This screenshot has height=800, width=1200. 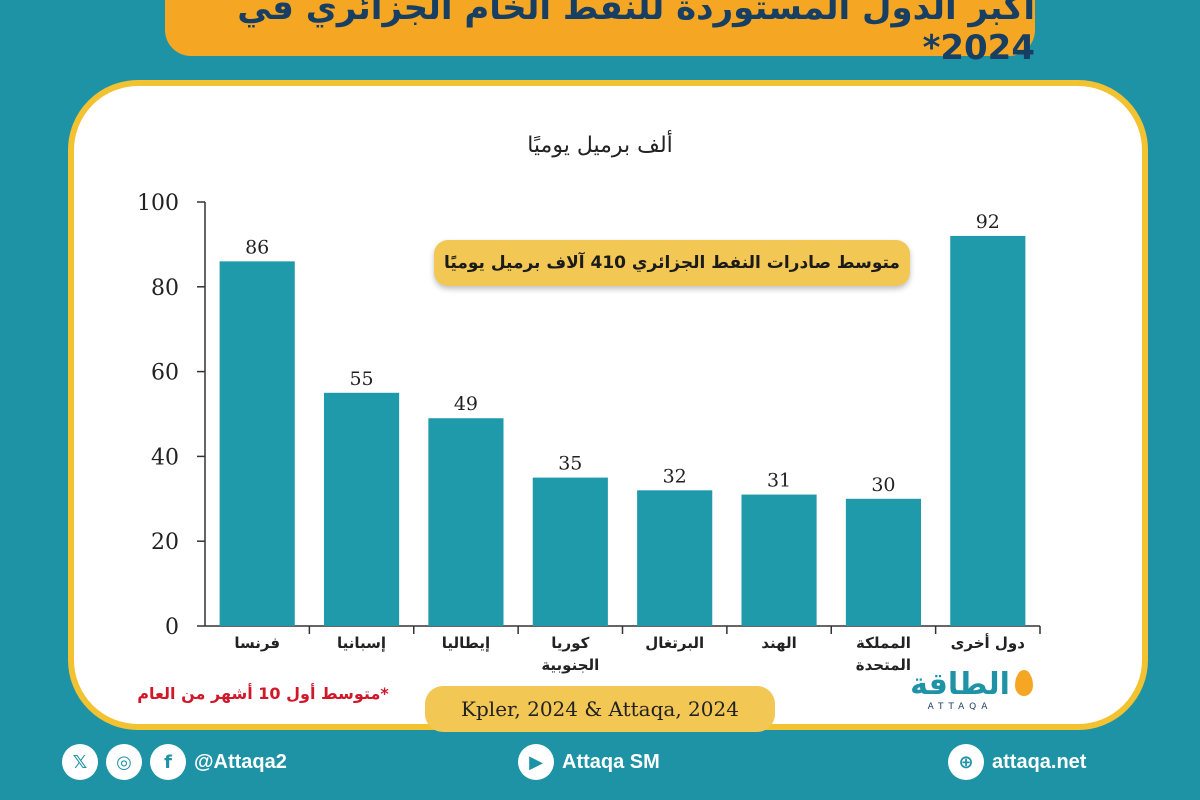 What do you see at coordinates (361, 379) in the screenshot?
I see `bar-value-label: 55` at bounding box center [361, 379].